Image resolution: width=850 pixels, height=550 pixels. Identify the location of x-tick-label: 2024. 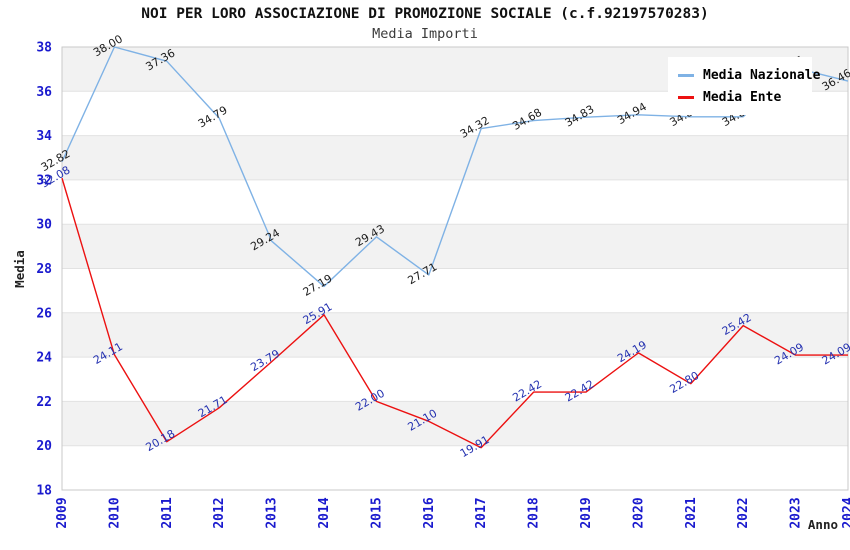
(845, 512).